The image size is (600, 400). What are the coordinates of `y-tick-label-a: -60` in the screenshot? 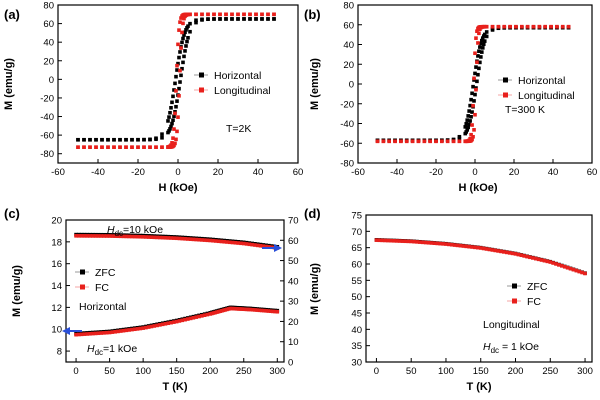 It's located at (47, 136).